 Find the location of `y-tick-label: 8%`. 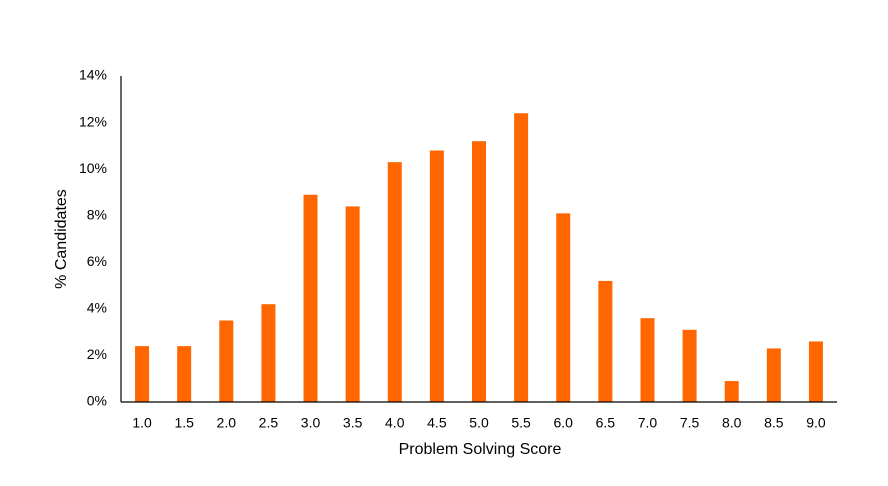

y-tick-label: 8% is located at coordinates (97, 214).